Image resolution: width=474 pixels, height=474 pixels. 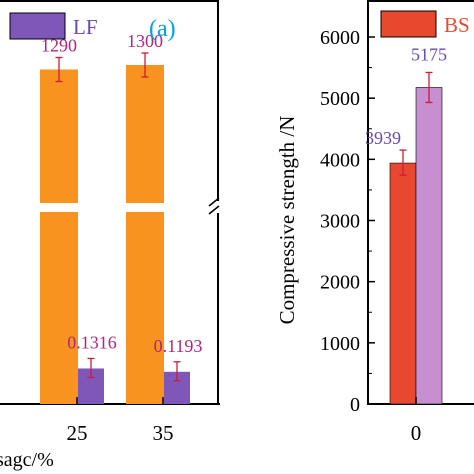 What do you see at coordinates (408, 24) in the screenshot?
I see `legend-swatch-bs` at bounding box center [408, 24].